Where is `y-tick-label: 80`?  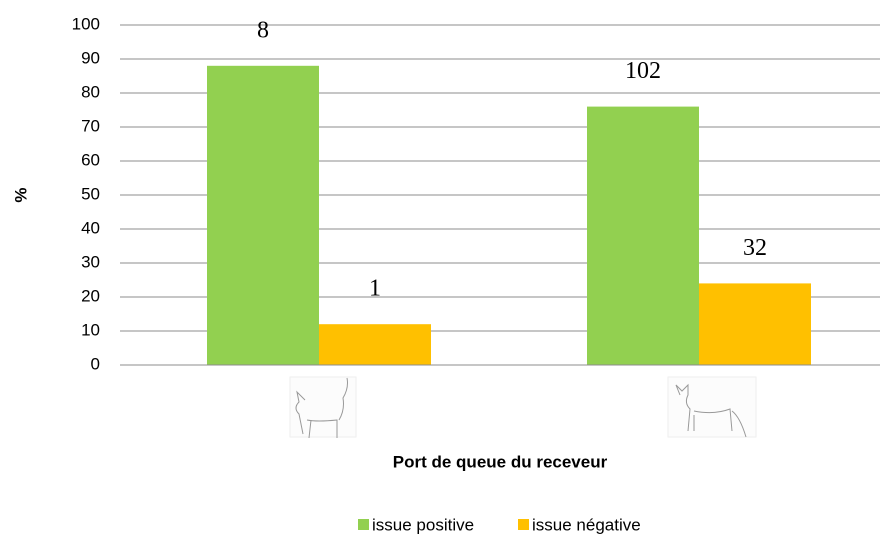
y-tick-label: 80 is located at coordinates (90, 91).